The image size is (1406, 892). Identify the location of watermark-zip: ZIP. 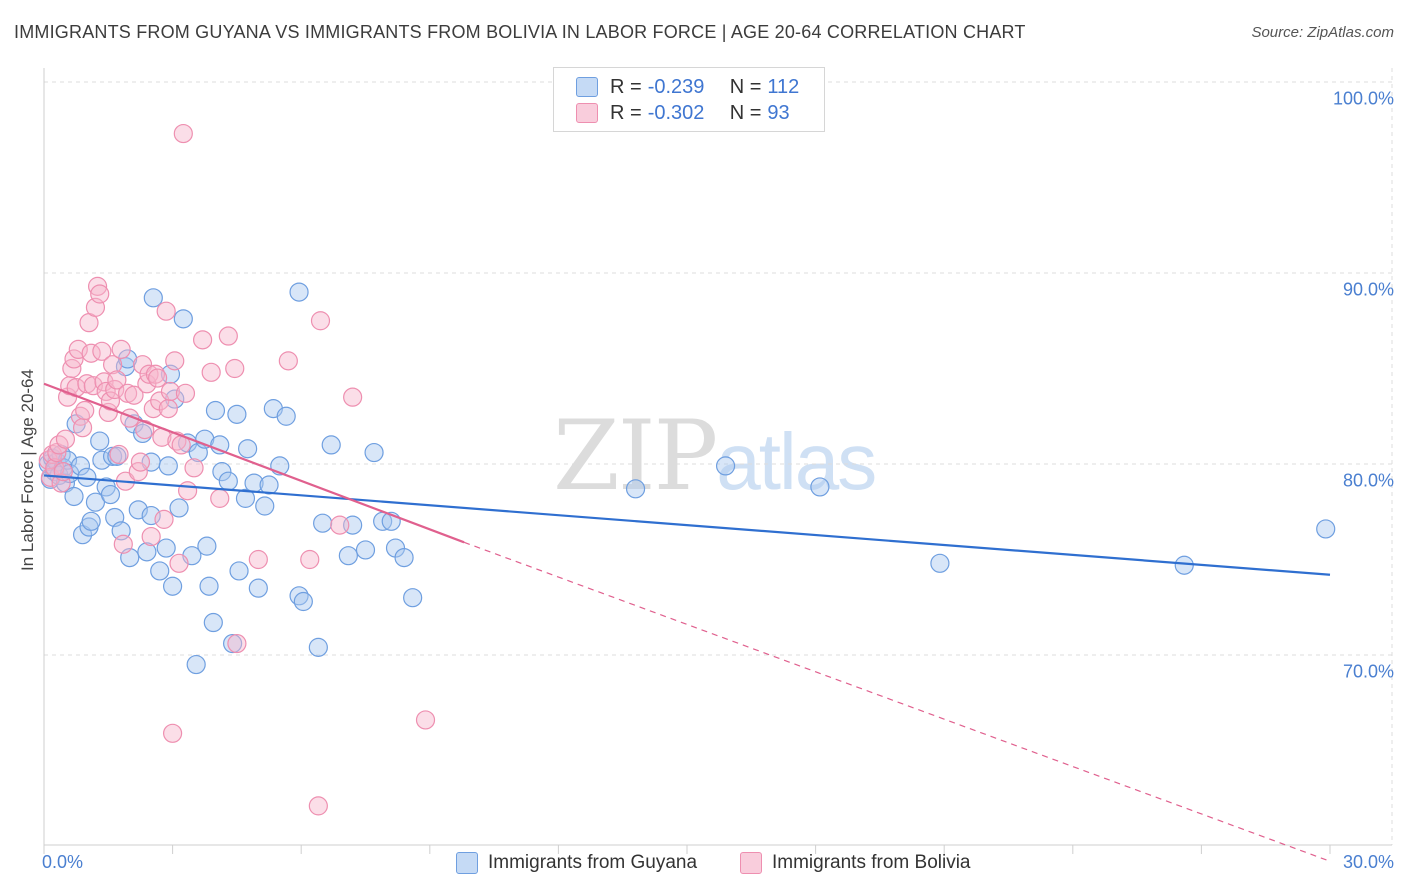
(635, 456).